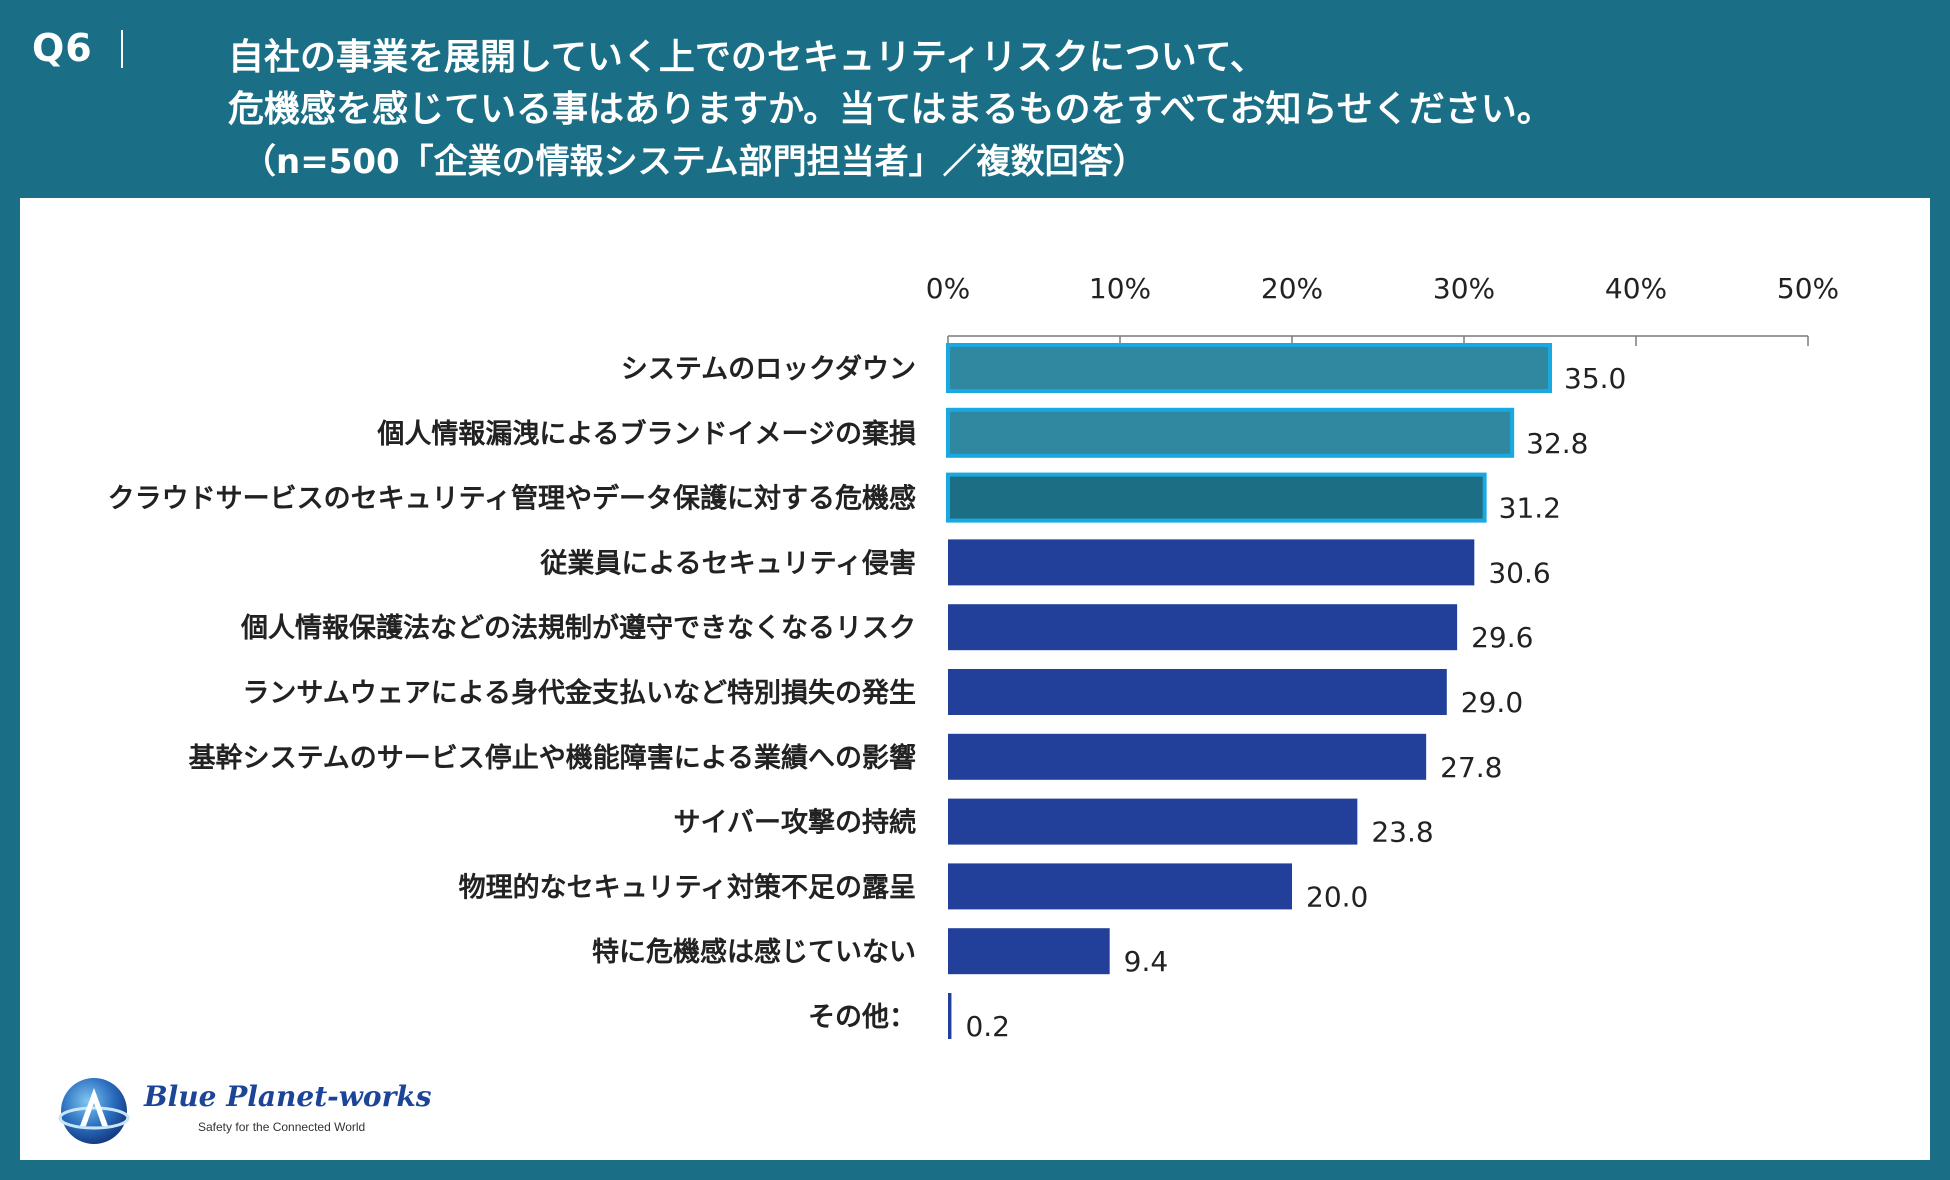  What do you see at coordinates (1636, 288) in the screenshot?
I see `x-tick-label: 40%` at bounding box center [1636, 288].